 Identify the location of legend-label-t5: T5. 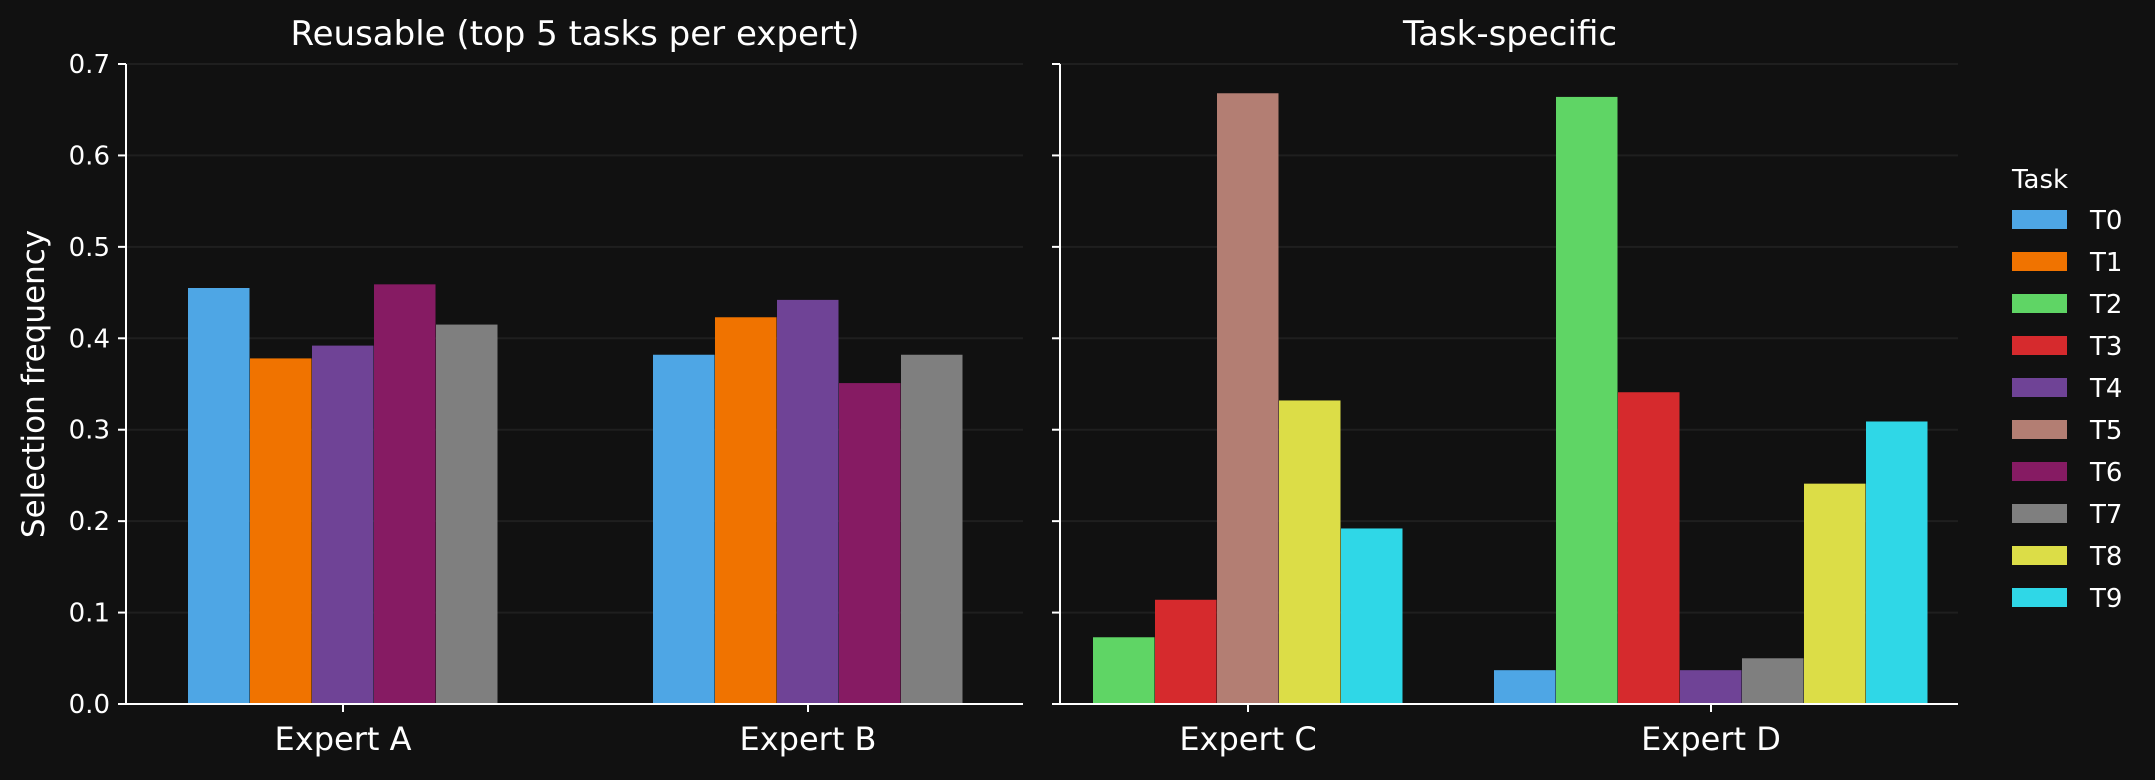
(2105, 431).